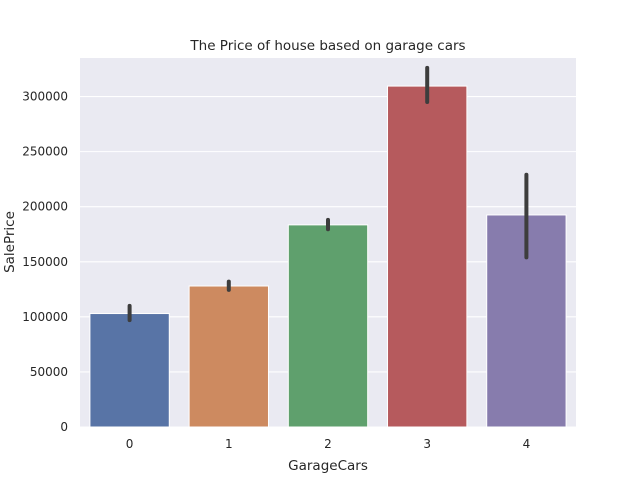  Describe the element at coordinates (45, 207) in the screenshot. I see `y-tick-label: 200000` at that location.